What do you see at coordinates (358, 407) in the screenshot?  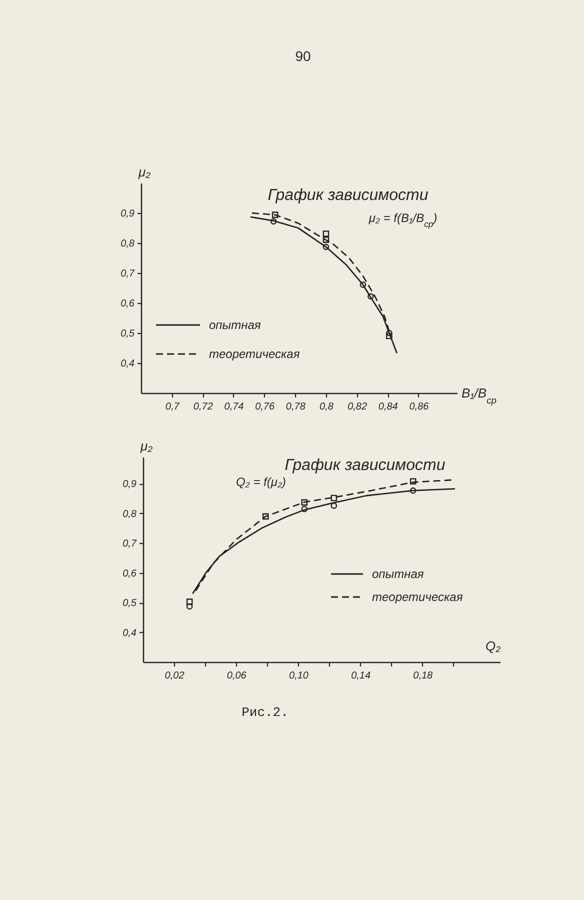 I see `x-tick-label: 0,82` at bounding box center [358, 407].